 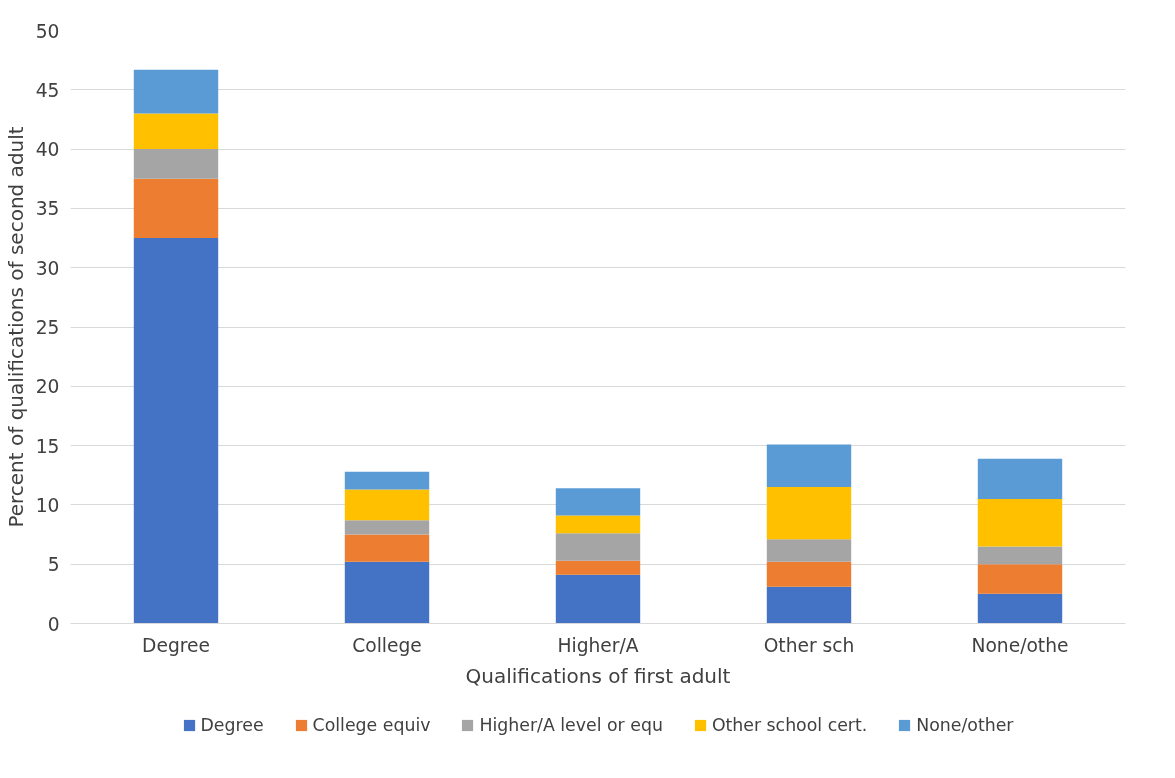 I want to click on y-tick-label: 30, so click(x=47, y=268).